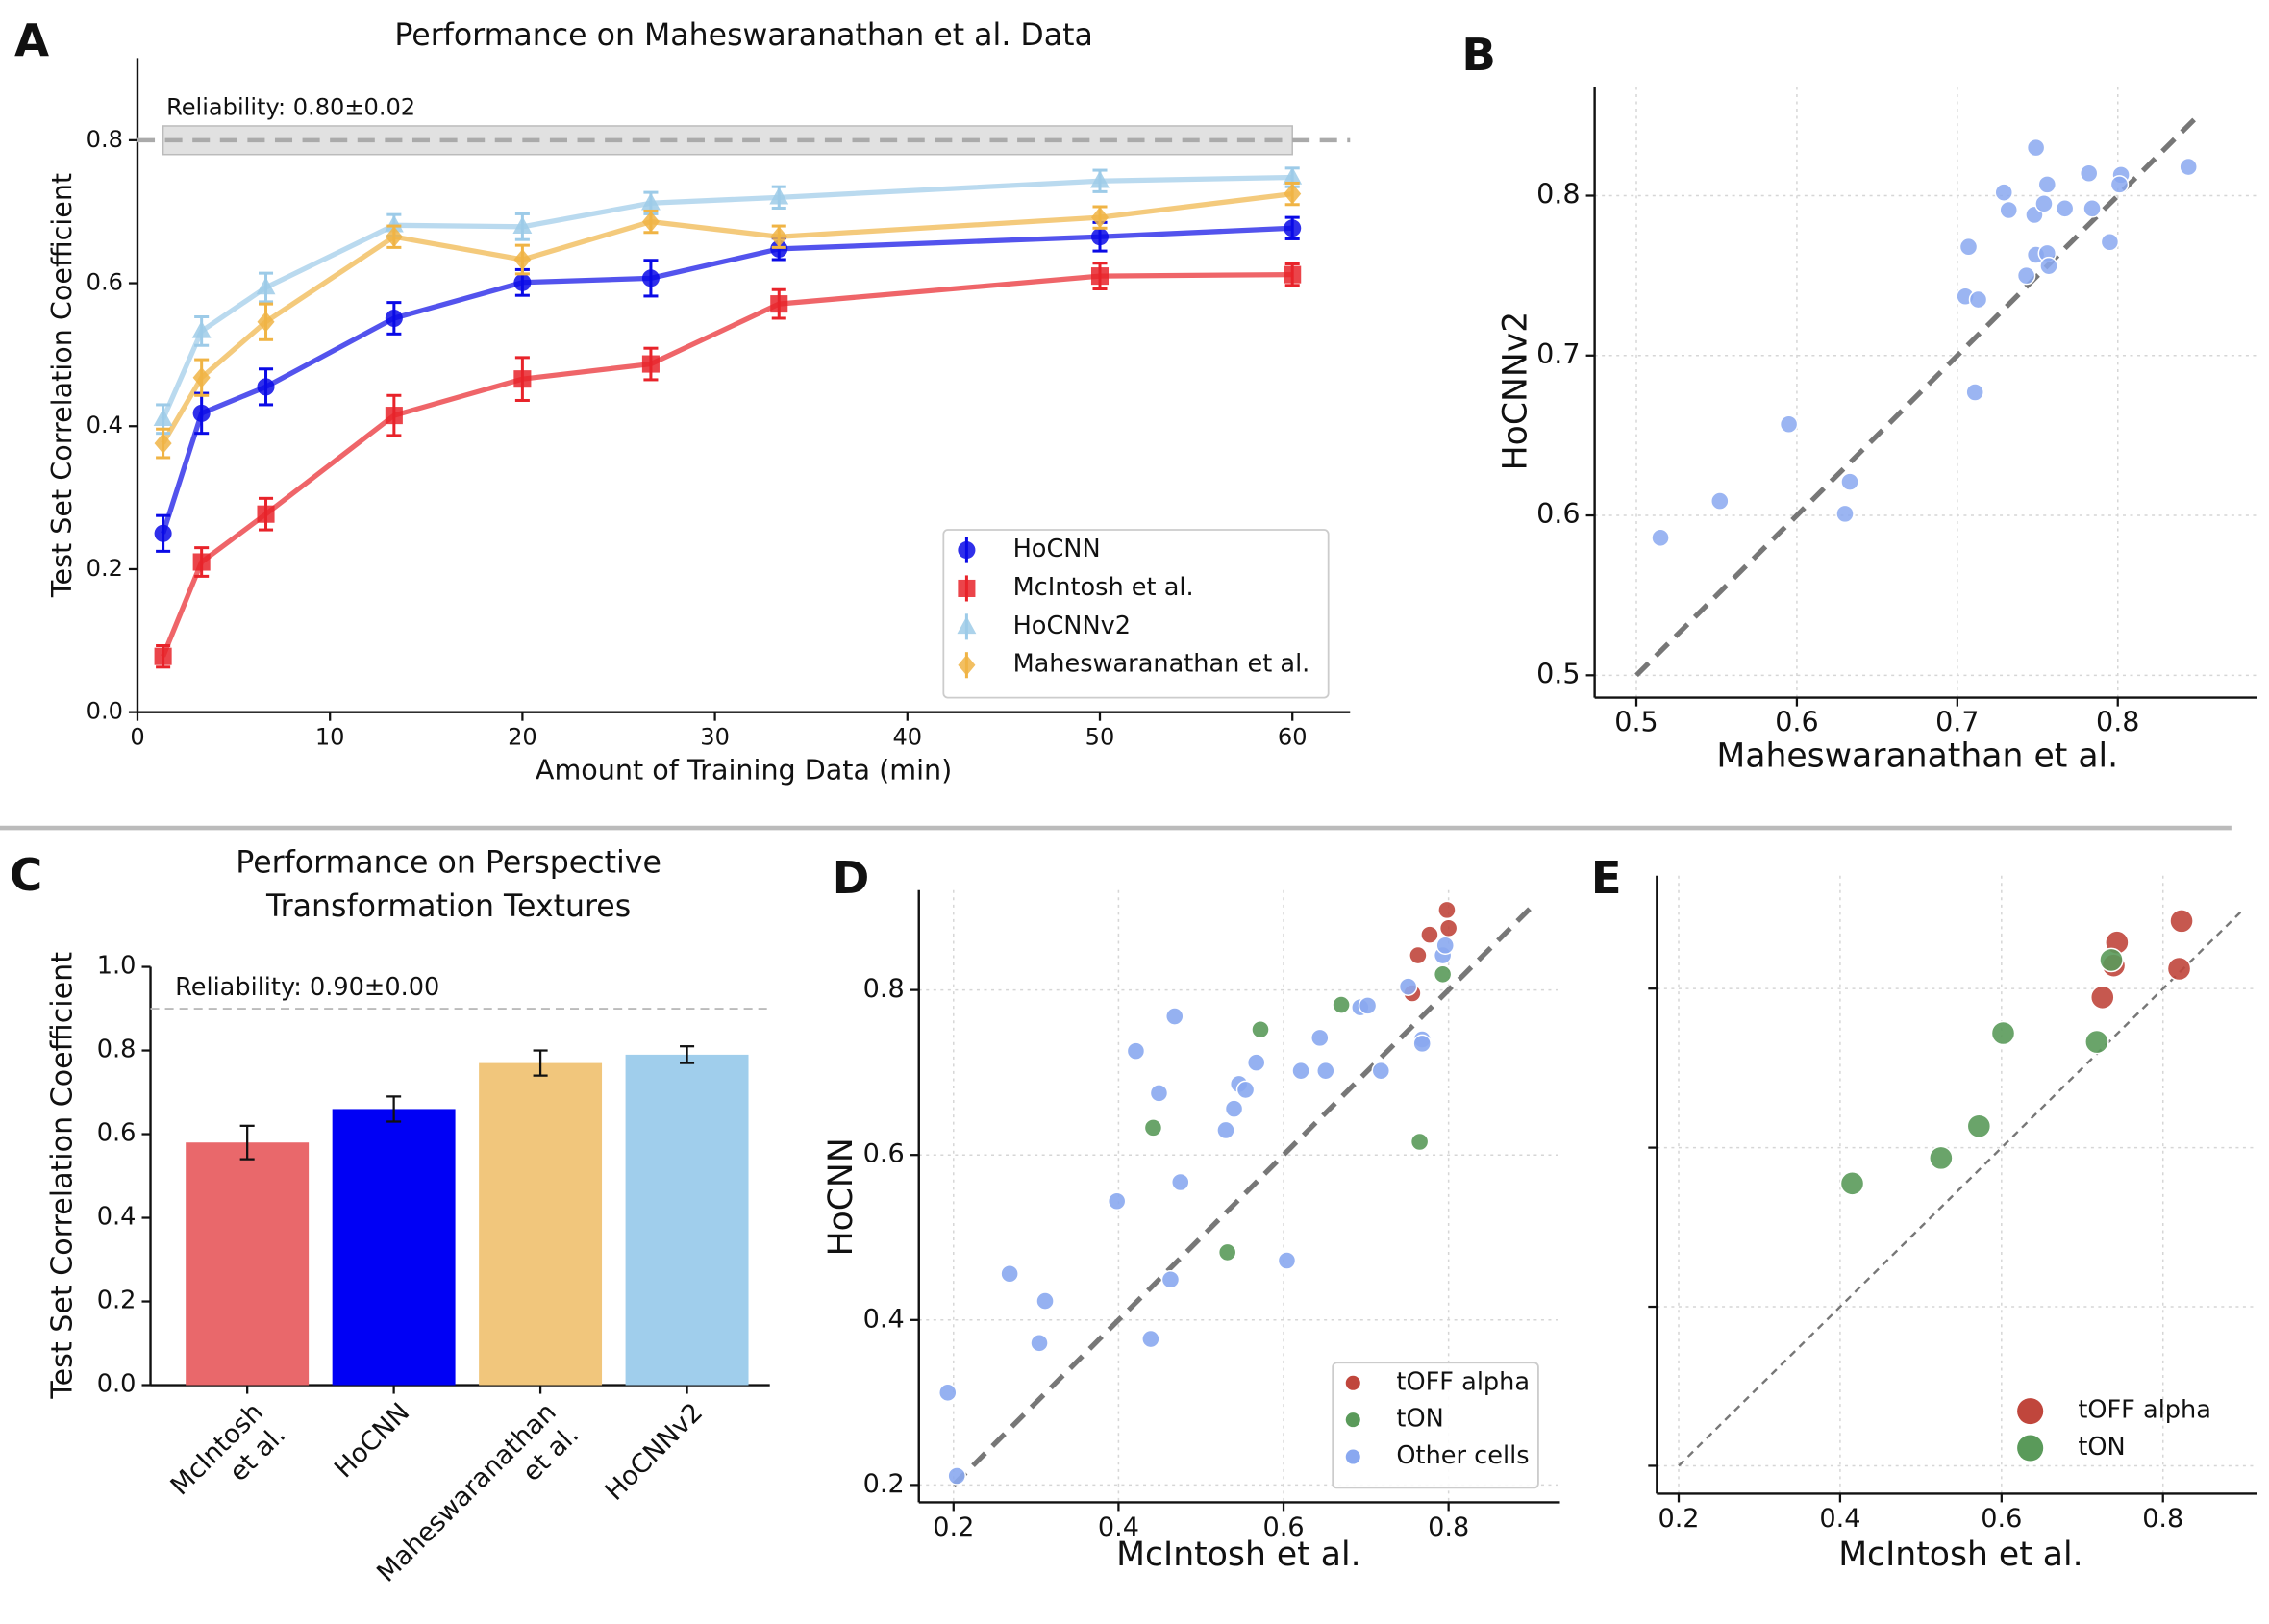 The width and height of the screenshot is (2269, 1624). Describe the element at coordinates (1558, 673) in the screenshot. I see `y-tick-label: 0.5` at that location.